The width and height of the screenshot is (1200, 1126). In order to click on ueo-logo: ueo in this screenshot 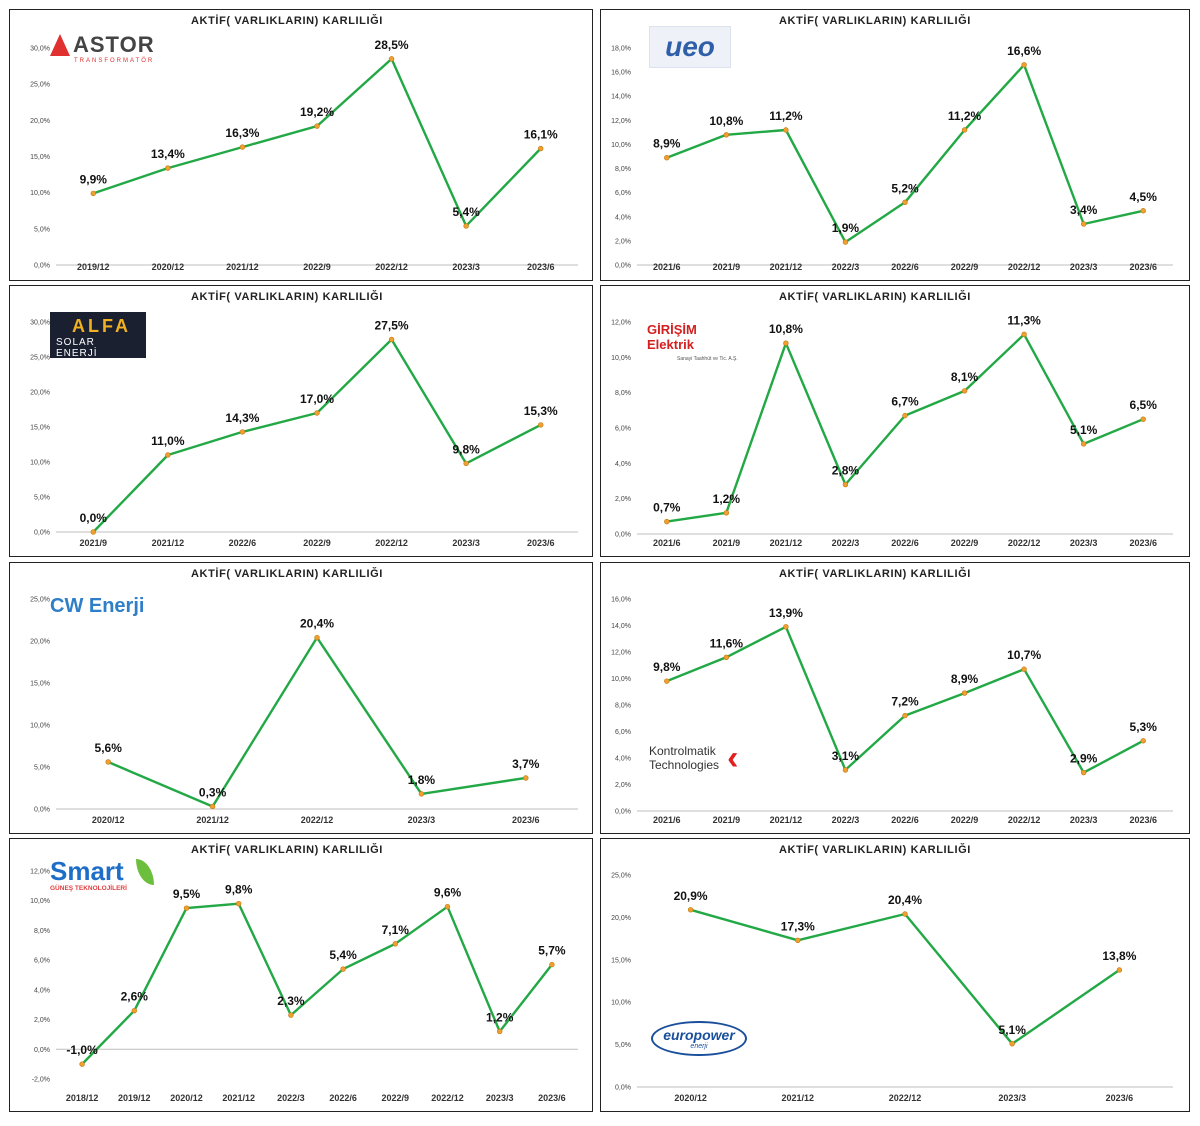, I will do `click(690, 47)`.